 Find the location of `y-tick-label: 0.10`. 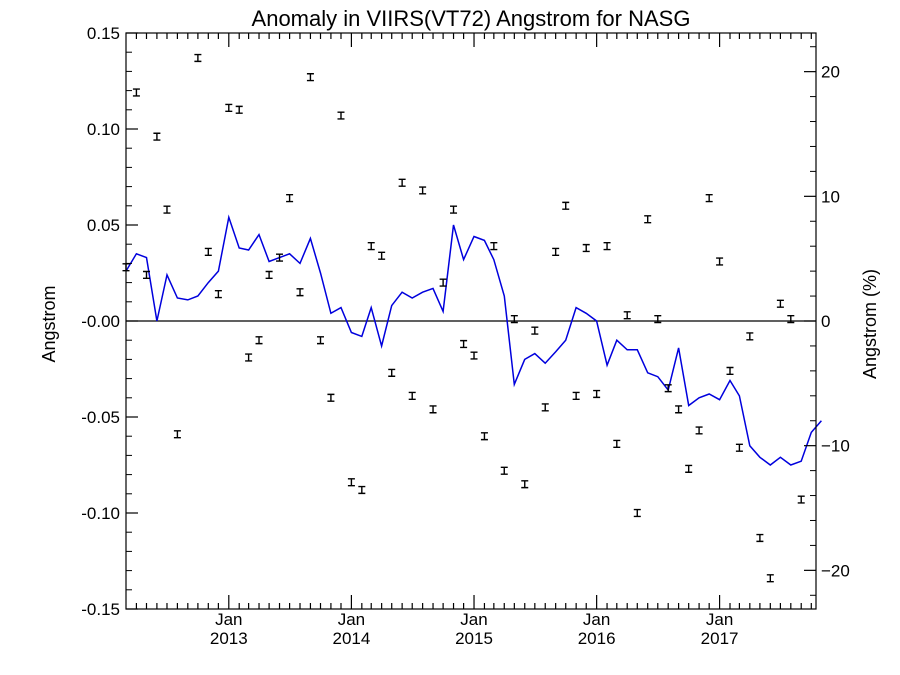

y-tick-label: 0.10 is located at coordinates (103, 129).